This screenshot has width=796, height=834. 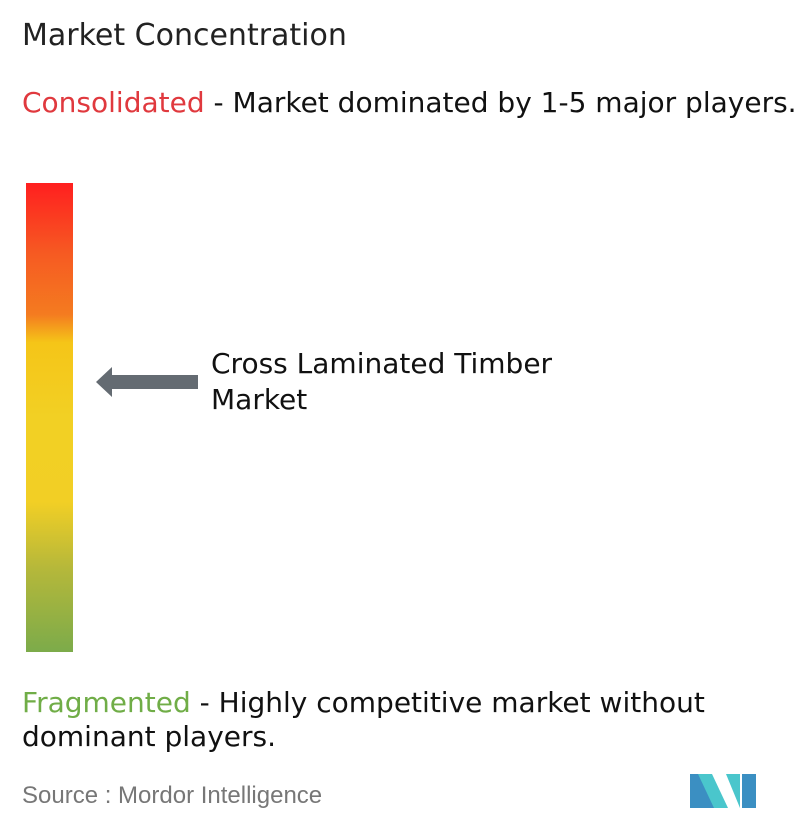 What do you see at coordinates (723, 791) in the screenshot?
I see `mordor-intelligence-logo` at bounding box center [723, 791].